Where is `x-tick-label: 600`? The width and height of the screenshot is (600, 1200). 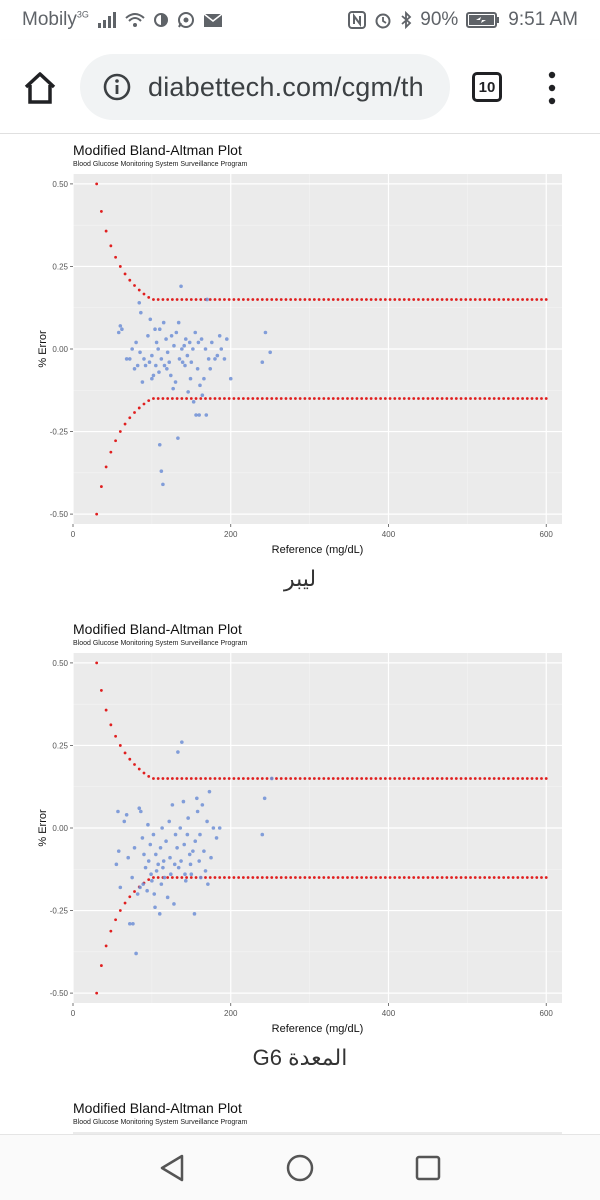 x-tick-label: 600 is located at coordinates (547, 1013).